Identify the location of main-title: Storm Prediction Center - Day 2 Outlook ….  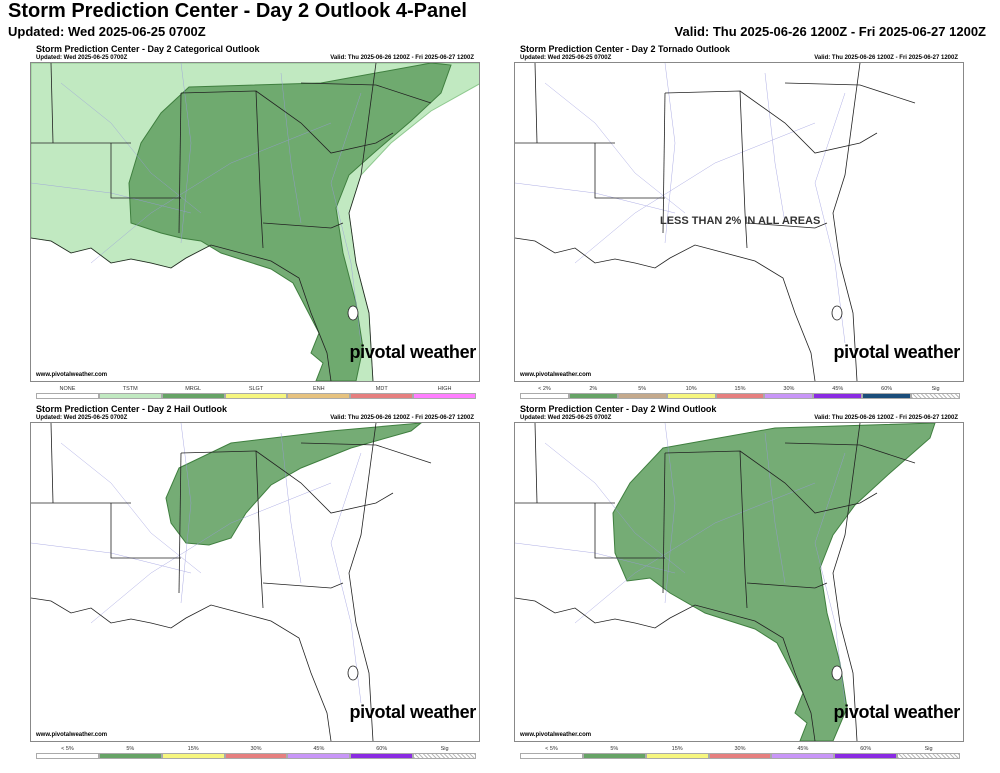
(237, 11).